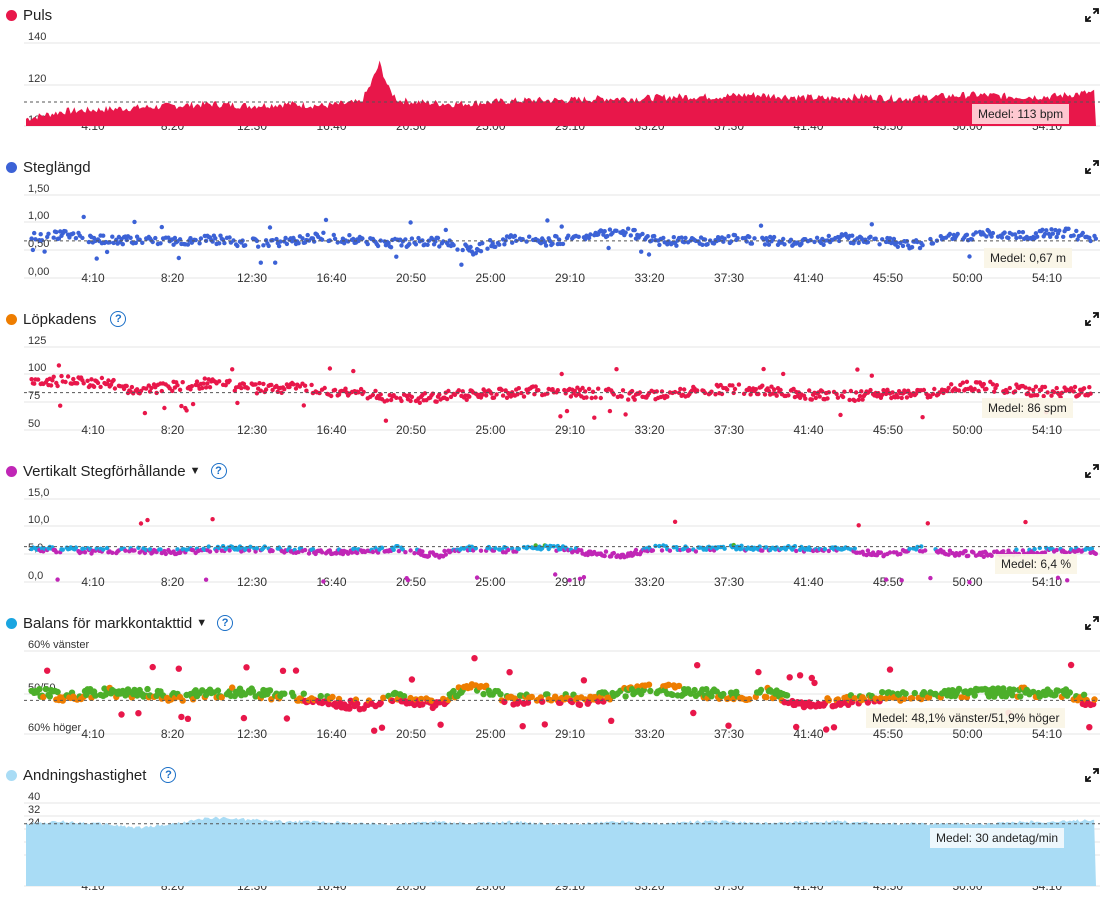  Describe the element at coordinates (38, 493) in the screenshot. I see `y-tick-label: 15,0` at that location.